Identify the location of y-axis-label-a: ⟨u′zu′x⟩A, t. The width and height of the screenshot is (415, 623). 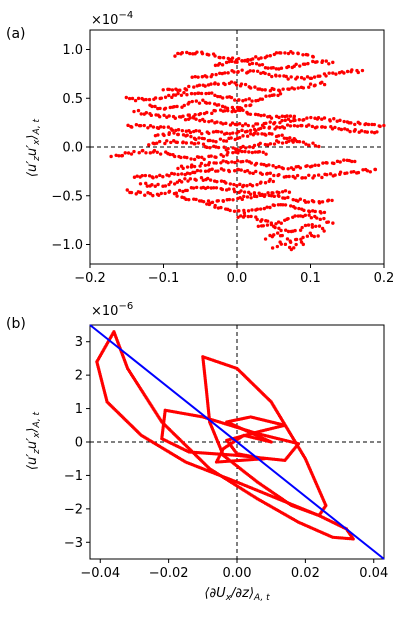
(33, 147).